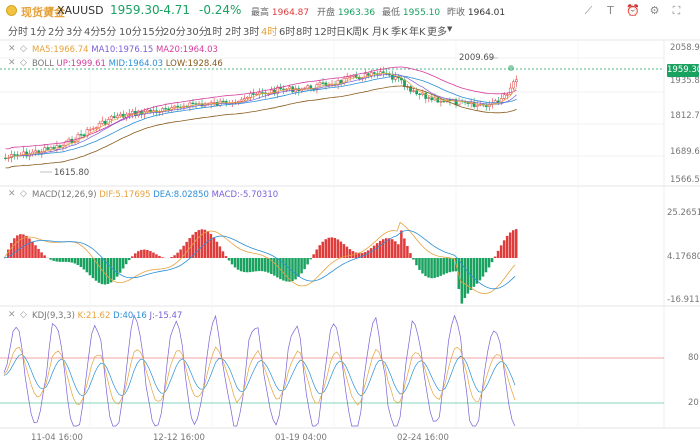  Describe the element at coordinates (676, 10) in the screenshot. I see `fullscreen-icon: ⛶` at that location.